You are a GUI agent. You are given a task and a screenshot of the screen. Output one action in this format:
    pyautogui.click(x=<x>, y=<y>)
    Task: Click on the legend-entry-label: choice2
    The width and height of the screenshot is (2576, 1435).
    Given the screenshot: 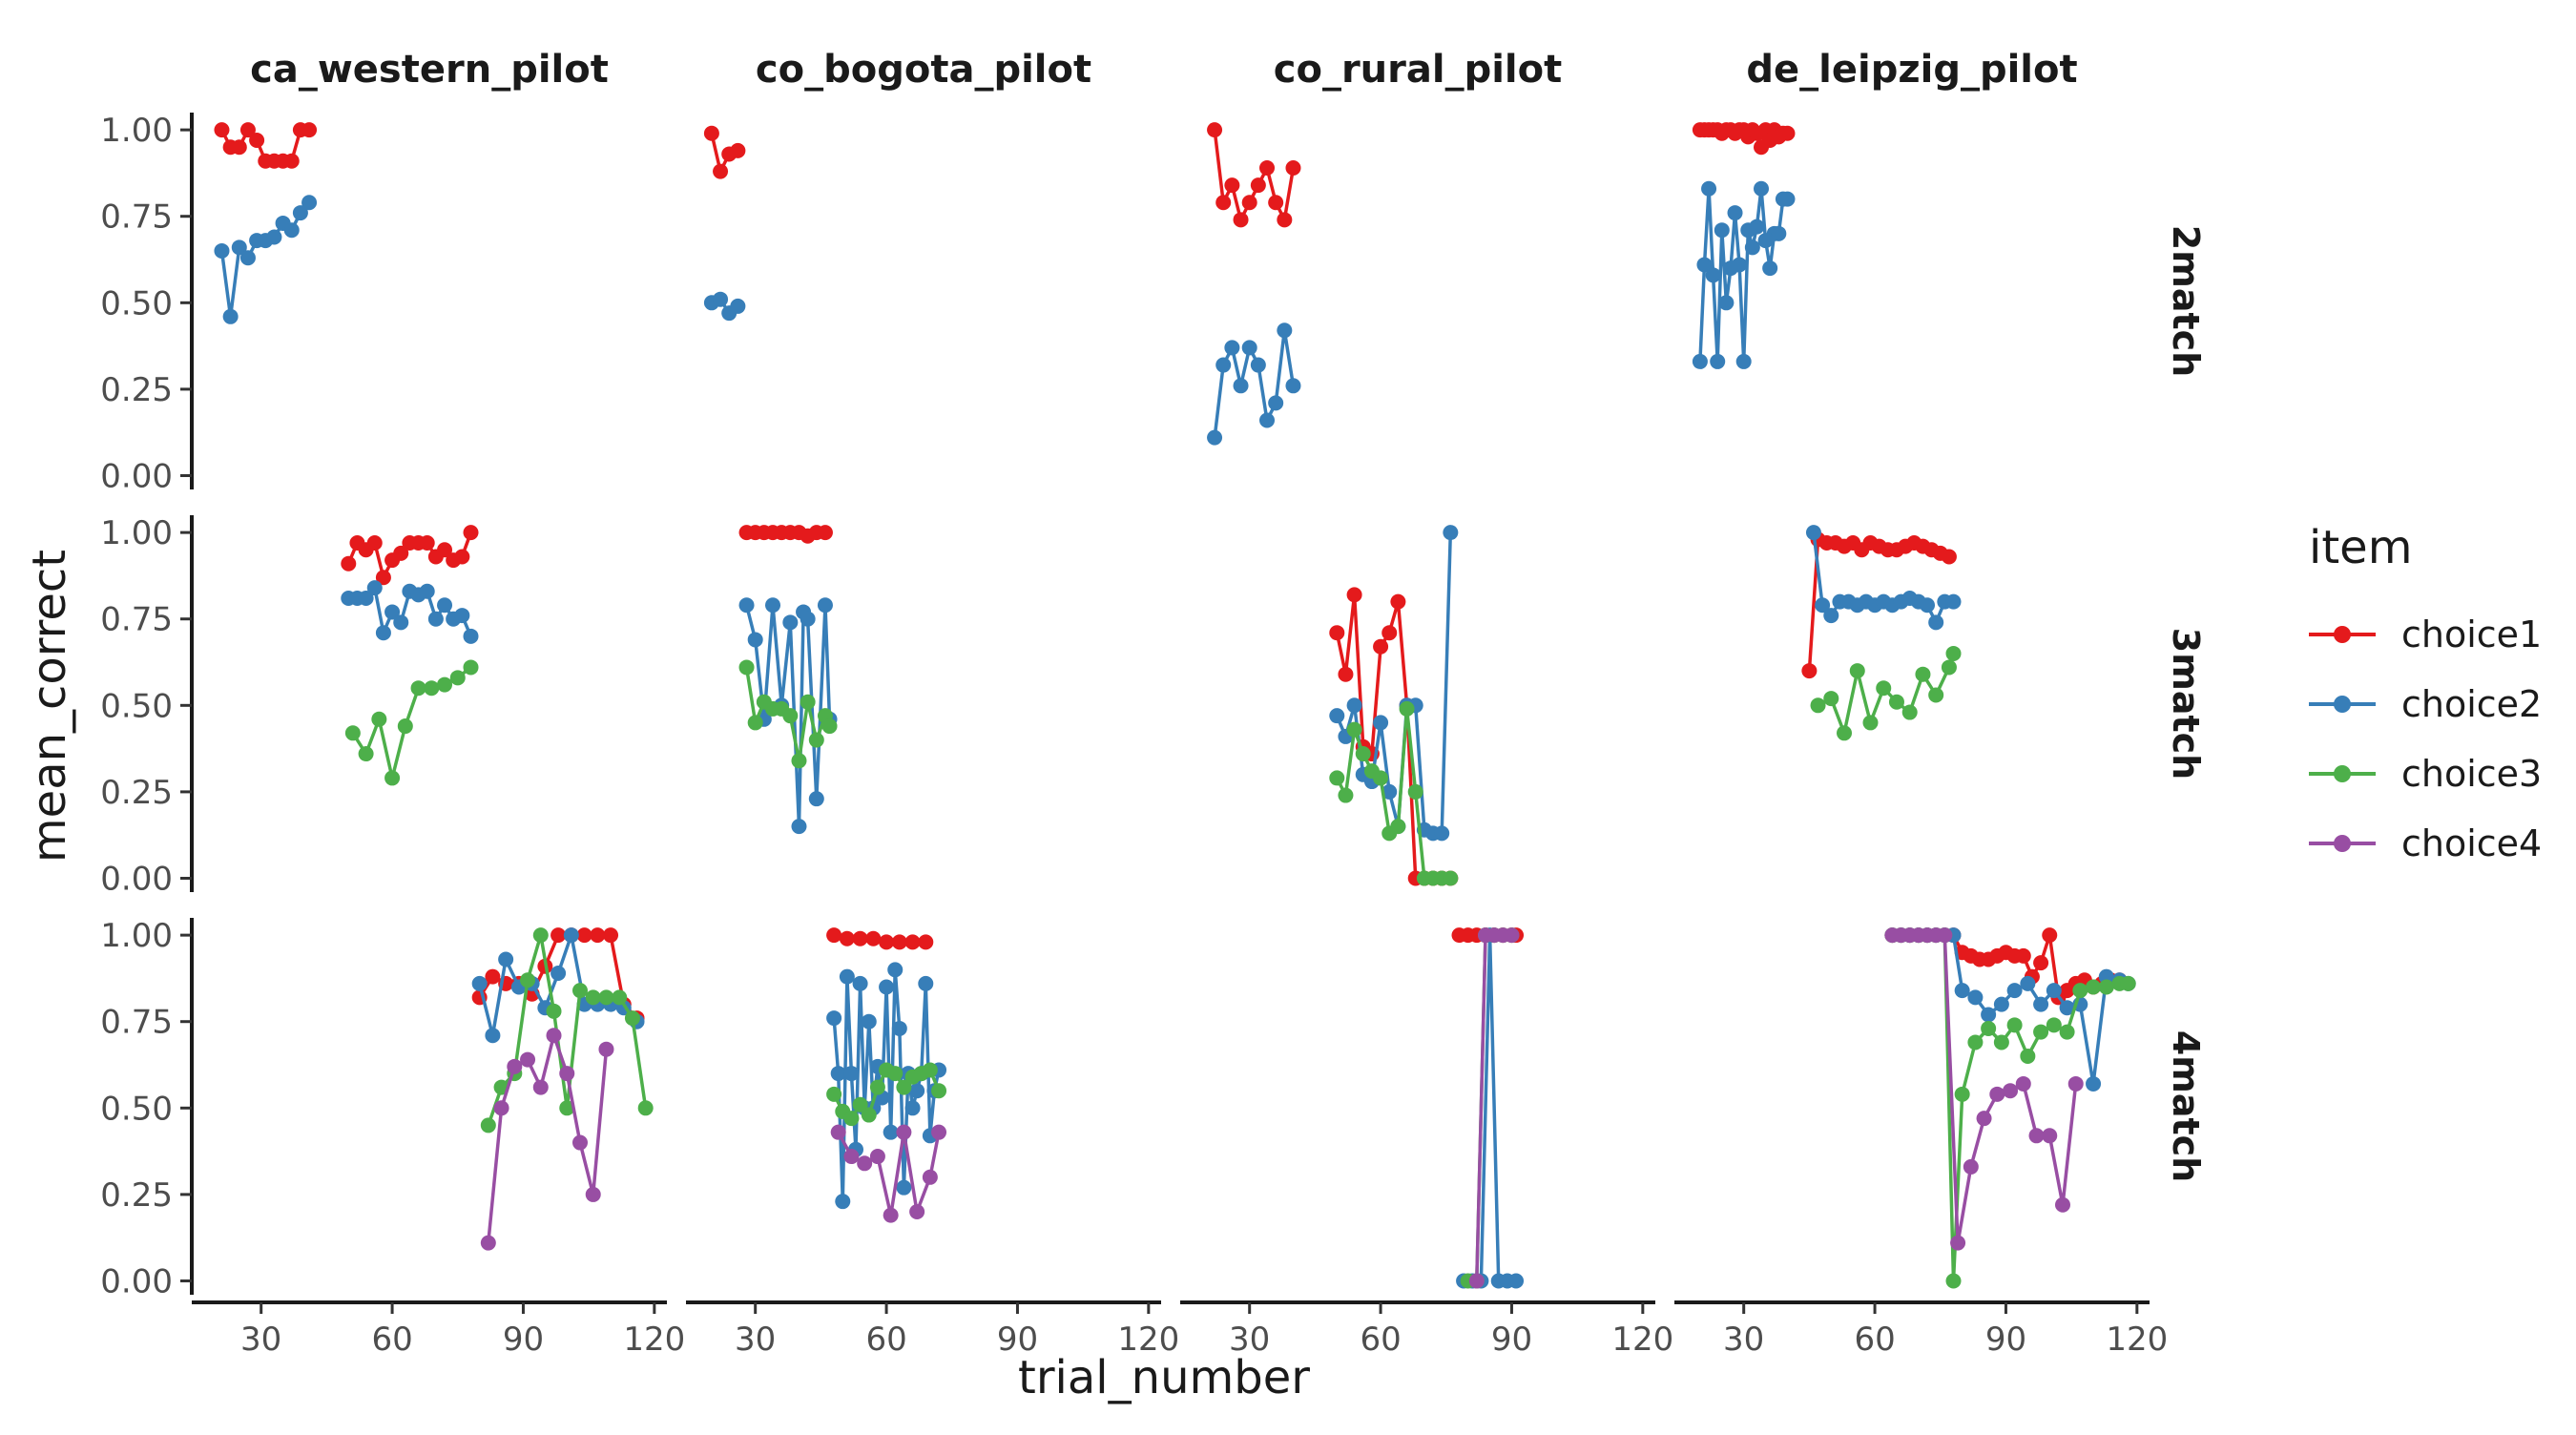 What is the action you would take?
    pyautogui.click(x=2471, y=704)
    